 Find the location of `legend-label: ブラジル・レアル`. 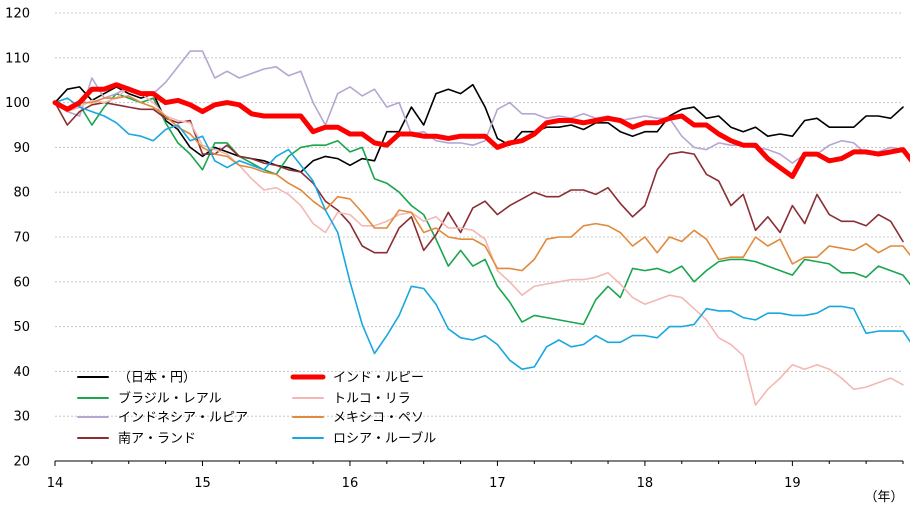

legend-label: ブラジル・レアル is located at coordinates (170, 399).